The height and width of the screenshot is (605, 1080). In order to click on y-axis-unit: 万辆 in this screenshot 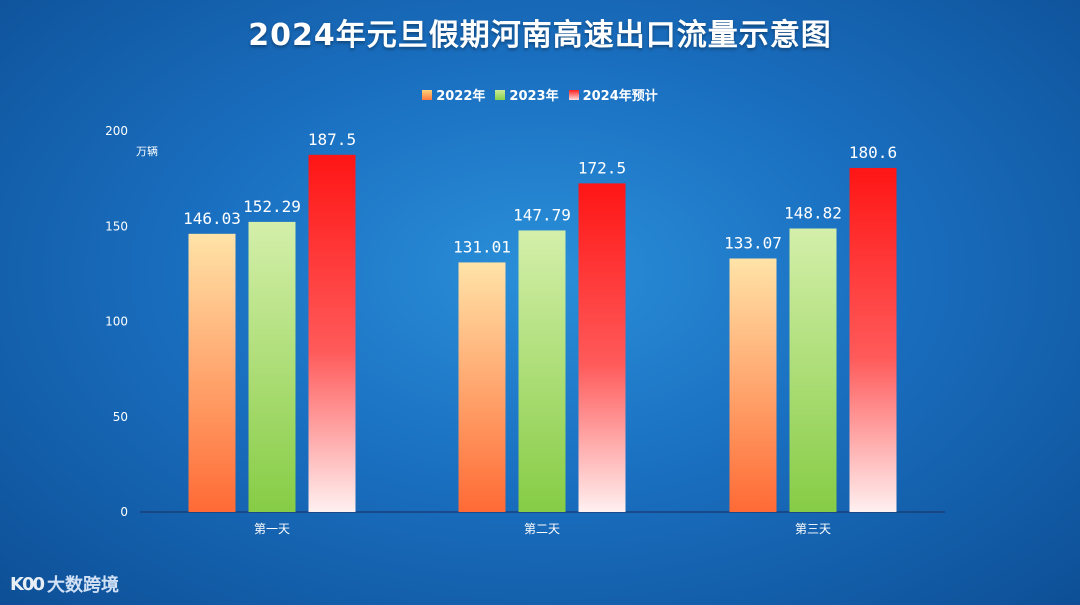, I will do `click(147, 151)`.